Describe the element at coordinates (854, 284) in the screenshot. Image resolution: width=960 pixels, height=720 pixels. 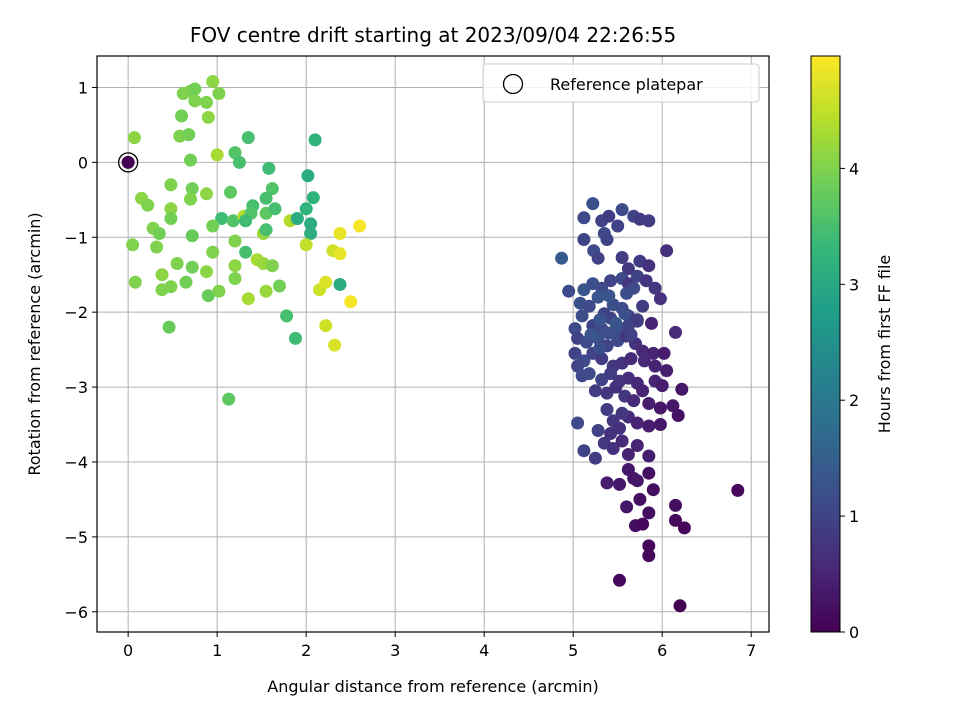
I see `colorbar-tick-label: 3` at that location.